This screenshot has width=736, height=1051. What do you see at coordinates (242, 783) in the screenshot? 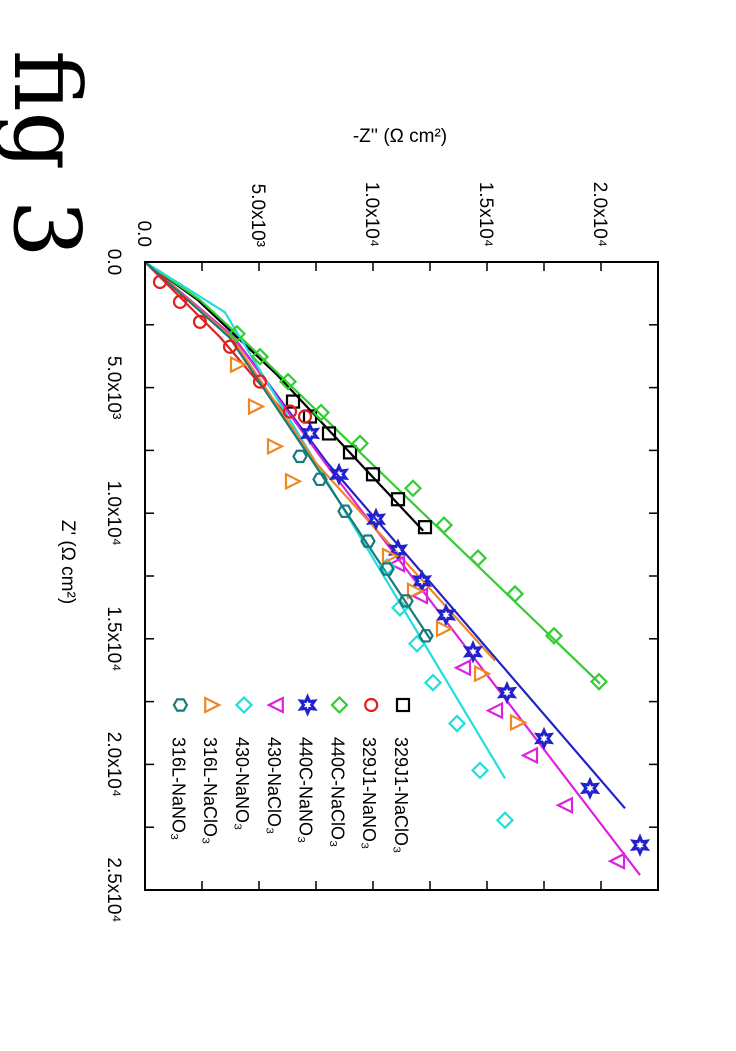
I see `legend-label: 430-NaNO₃` at bounding box center [242, 783].